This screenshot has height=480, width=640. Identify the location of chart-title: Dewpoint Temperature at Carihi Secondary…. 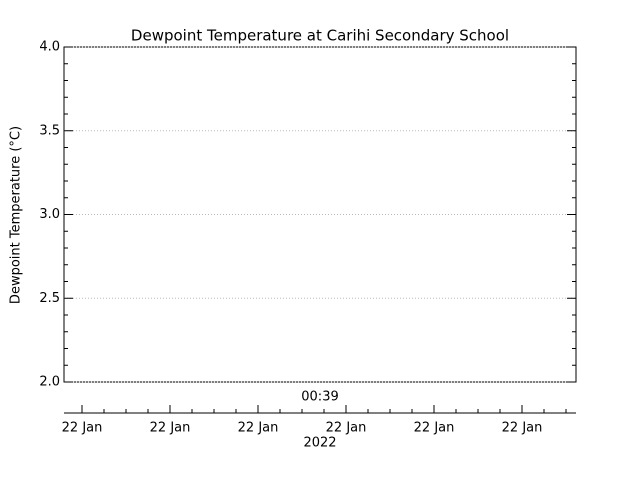
(320, 36).